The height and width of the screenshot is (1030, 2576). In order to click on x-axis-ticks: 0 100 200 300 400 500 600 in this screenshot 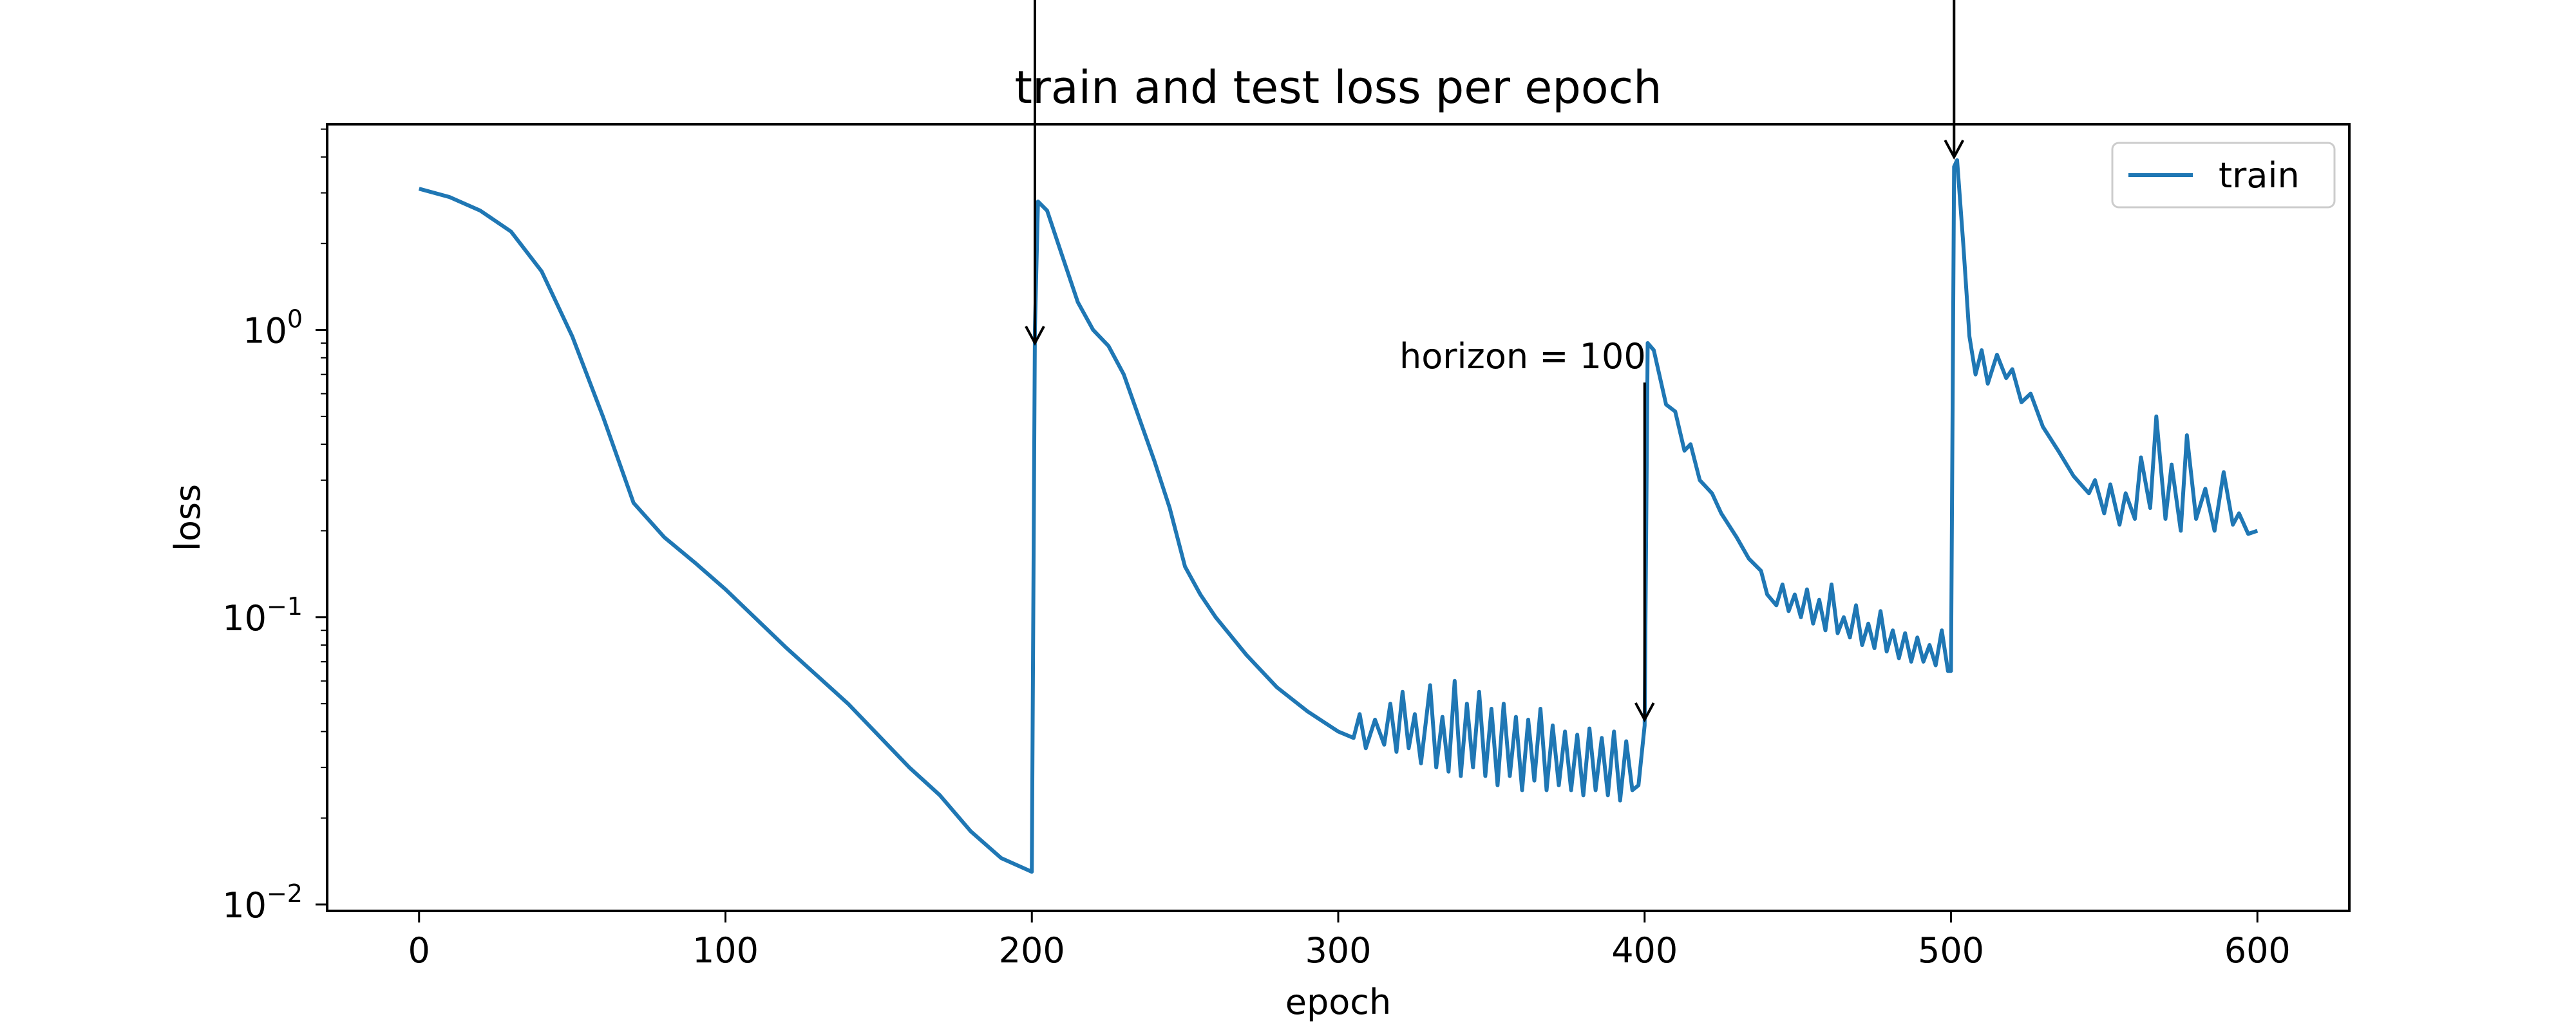, I will do `click(1349, 941)`.